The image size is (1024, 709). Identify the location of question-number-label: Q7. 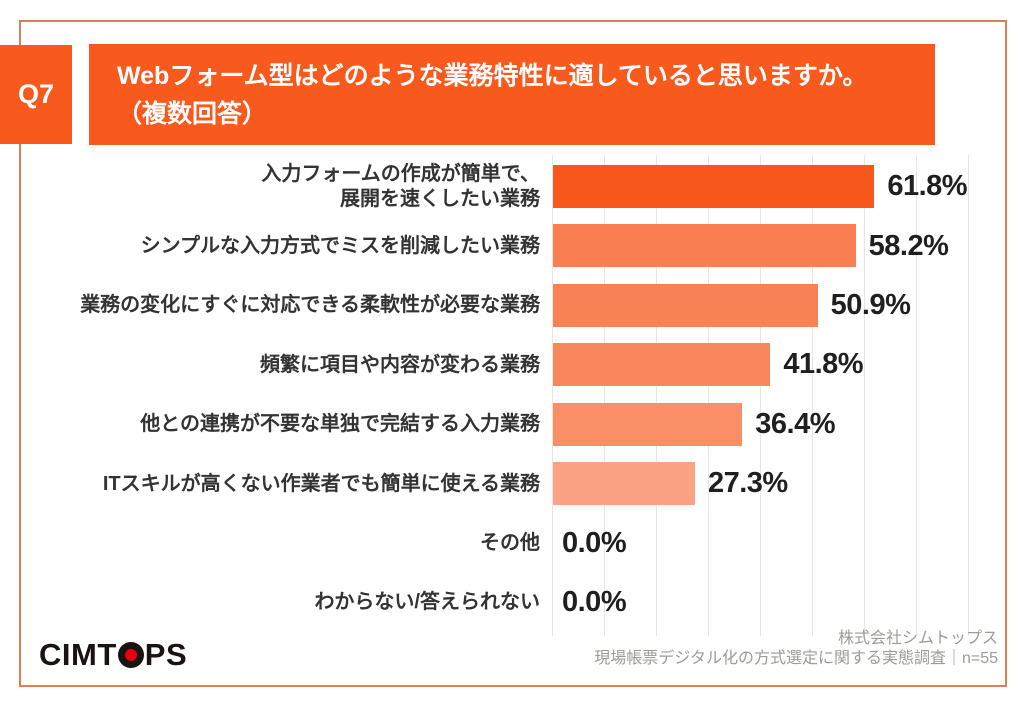
(36, 94).